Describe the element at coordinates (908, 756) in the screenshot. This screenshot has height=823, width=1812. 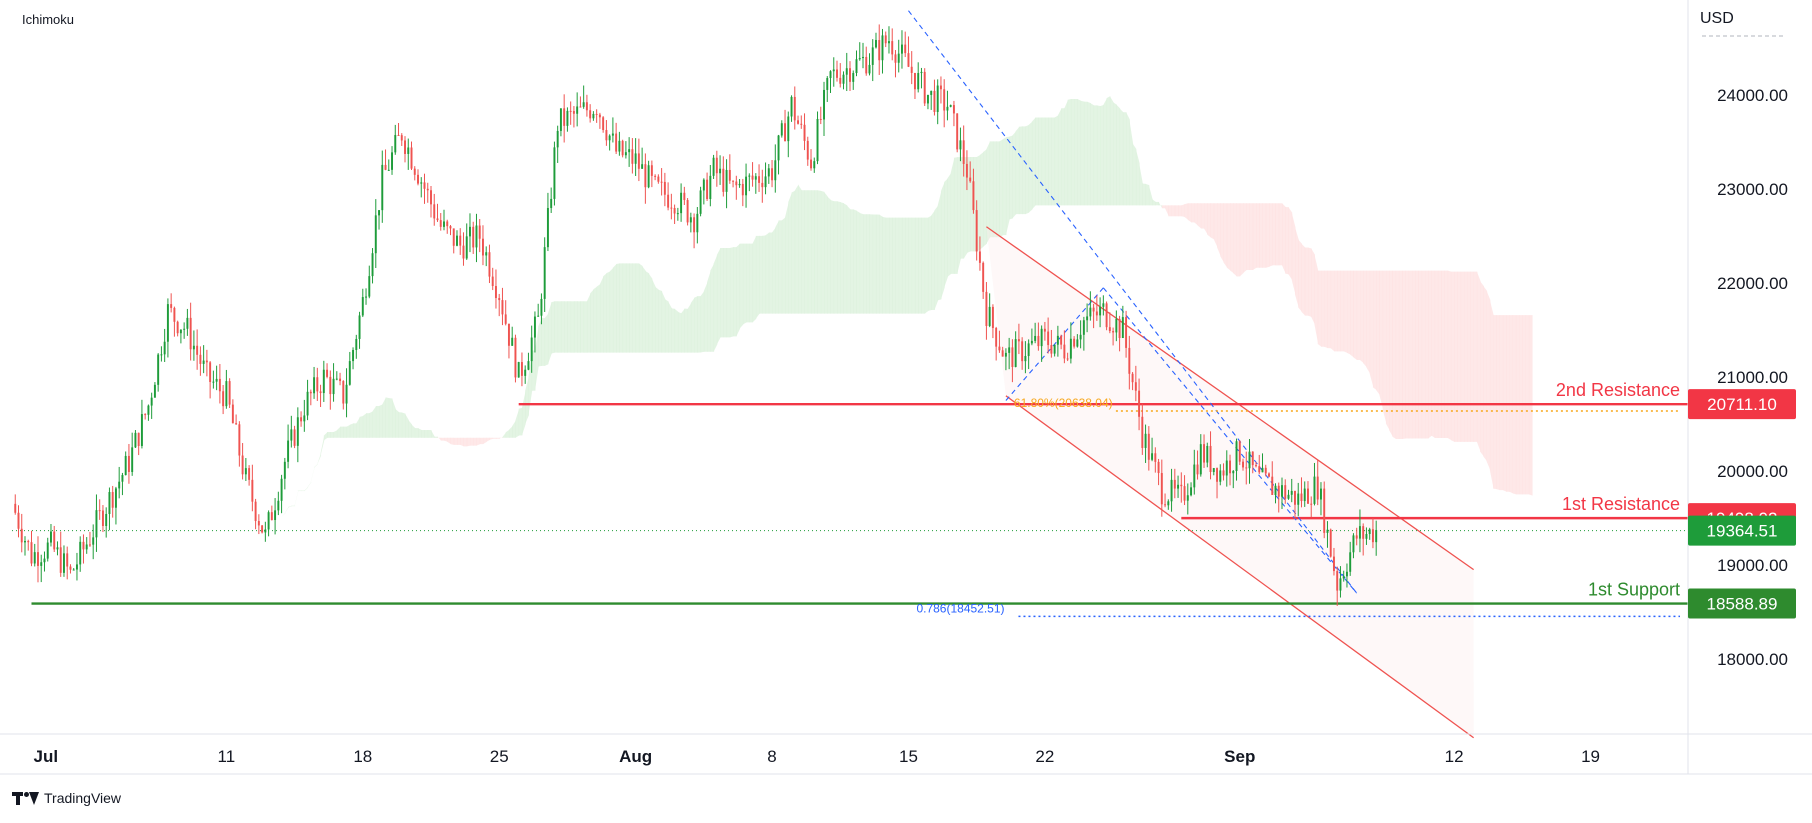
I see `x-tick-label: 15` at that location.